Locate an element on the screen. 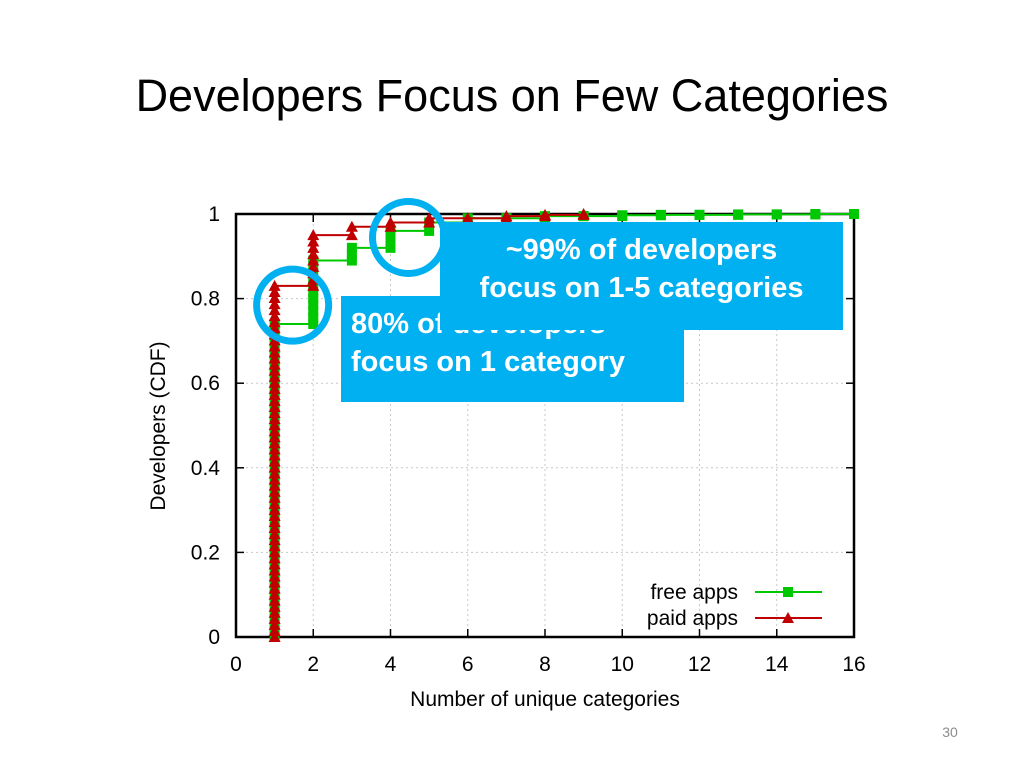  x-tick-label: 2 is located at coordinates (313, 664).